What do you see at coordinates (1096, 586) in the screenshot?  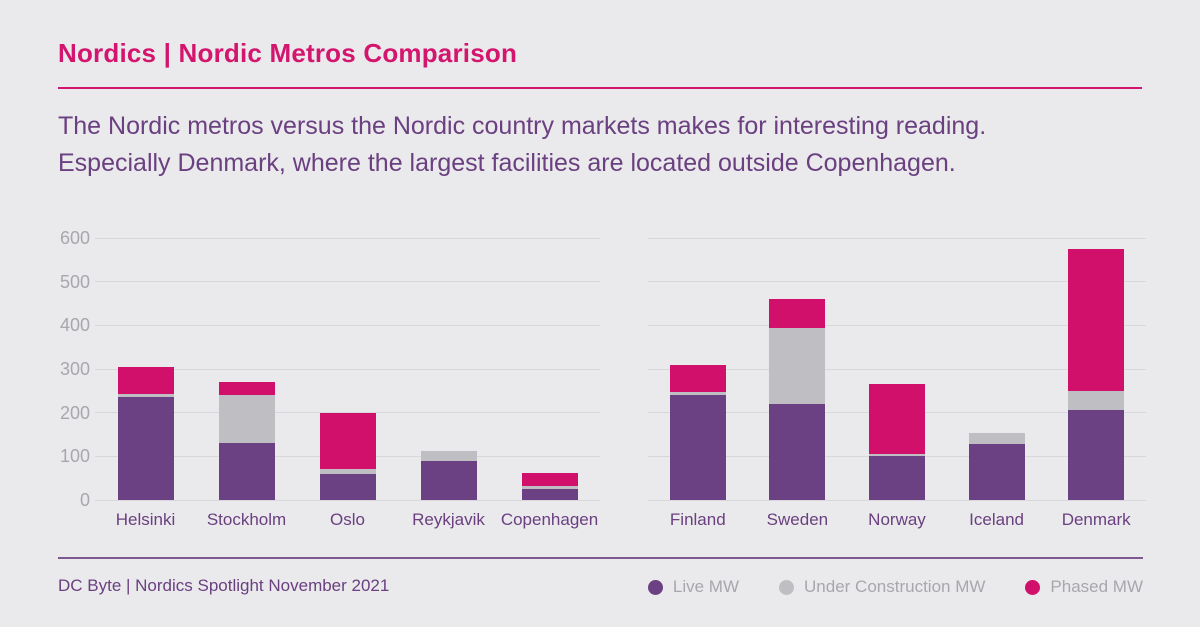 I see `legend-label: Phased MW` at bounding box center [1096, 586].